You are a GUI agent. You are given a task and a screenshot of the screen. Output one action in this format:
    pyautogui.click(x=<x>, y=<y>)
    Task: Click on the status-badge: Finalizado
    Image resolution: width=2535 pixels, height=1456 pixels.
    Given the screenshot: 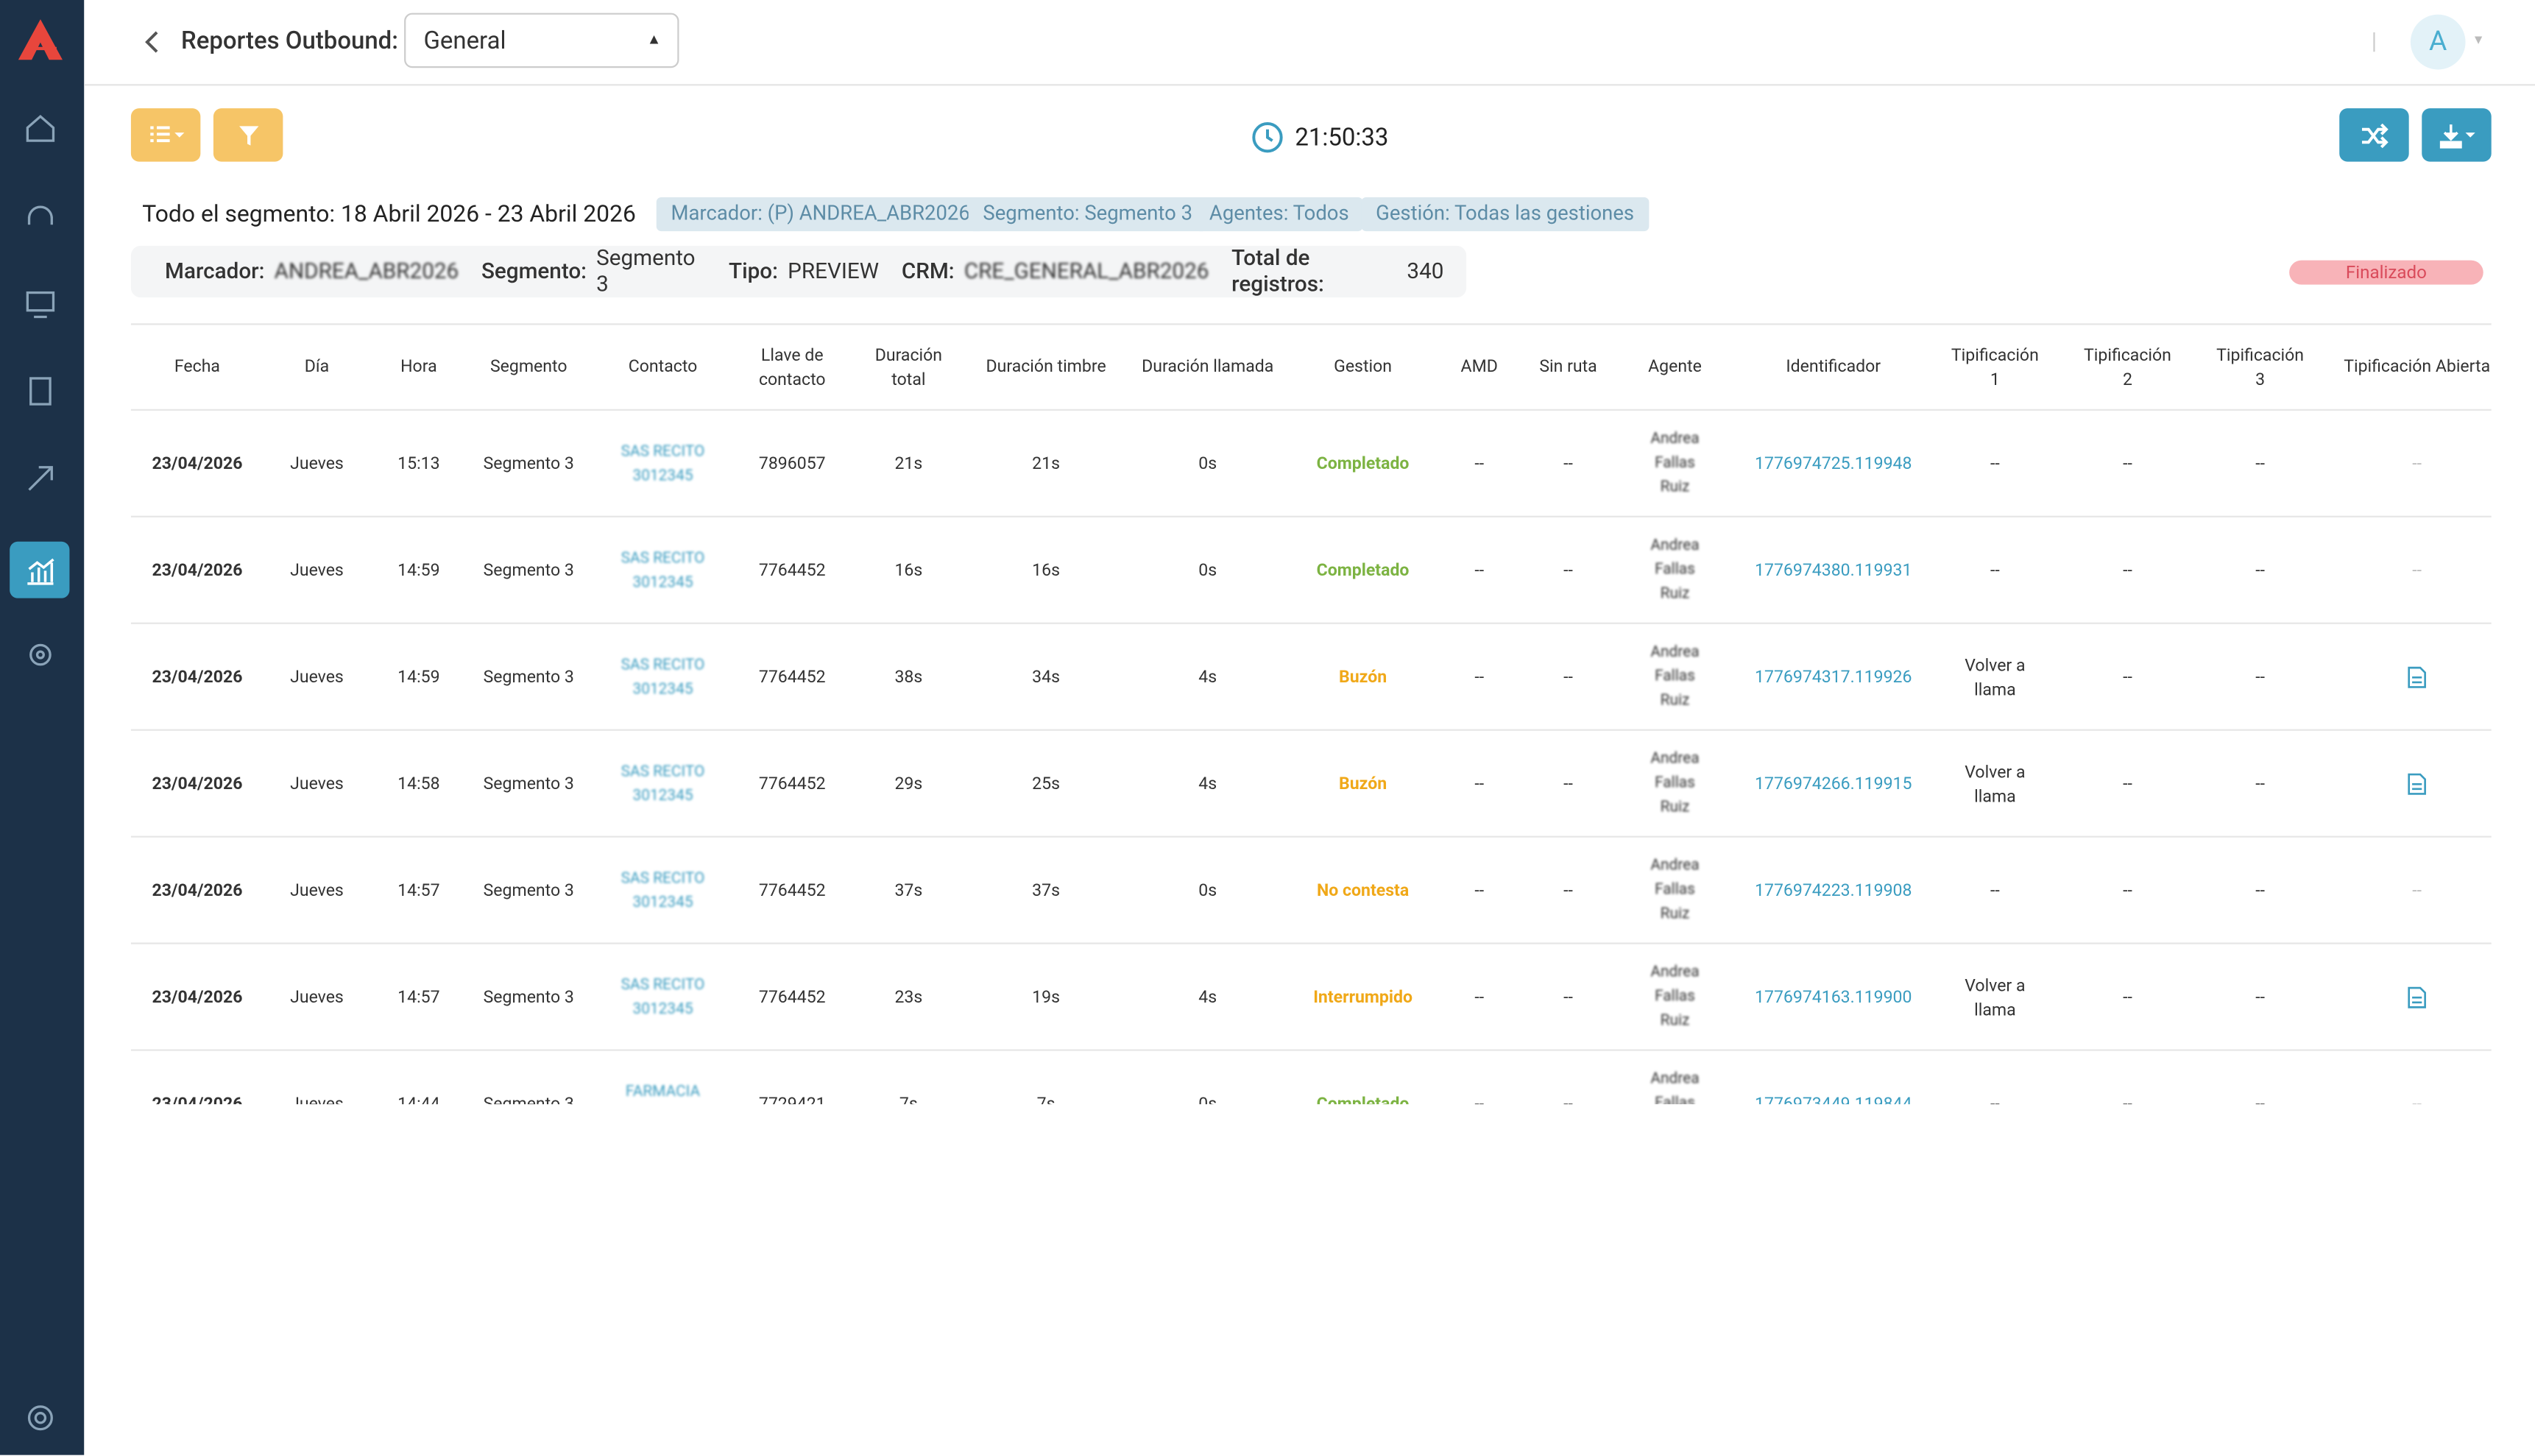 What is the action you would take?
    pyautogui.click(x=2386, y=272)
    